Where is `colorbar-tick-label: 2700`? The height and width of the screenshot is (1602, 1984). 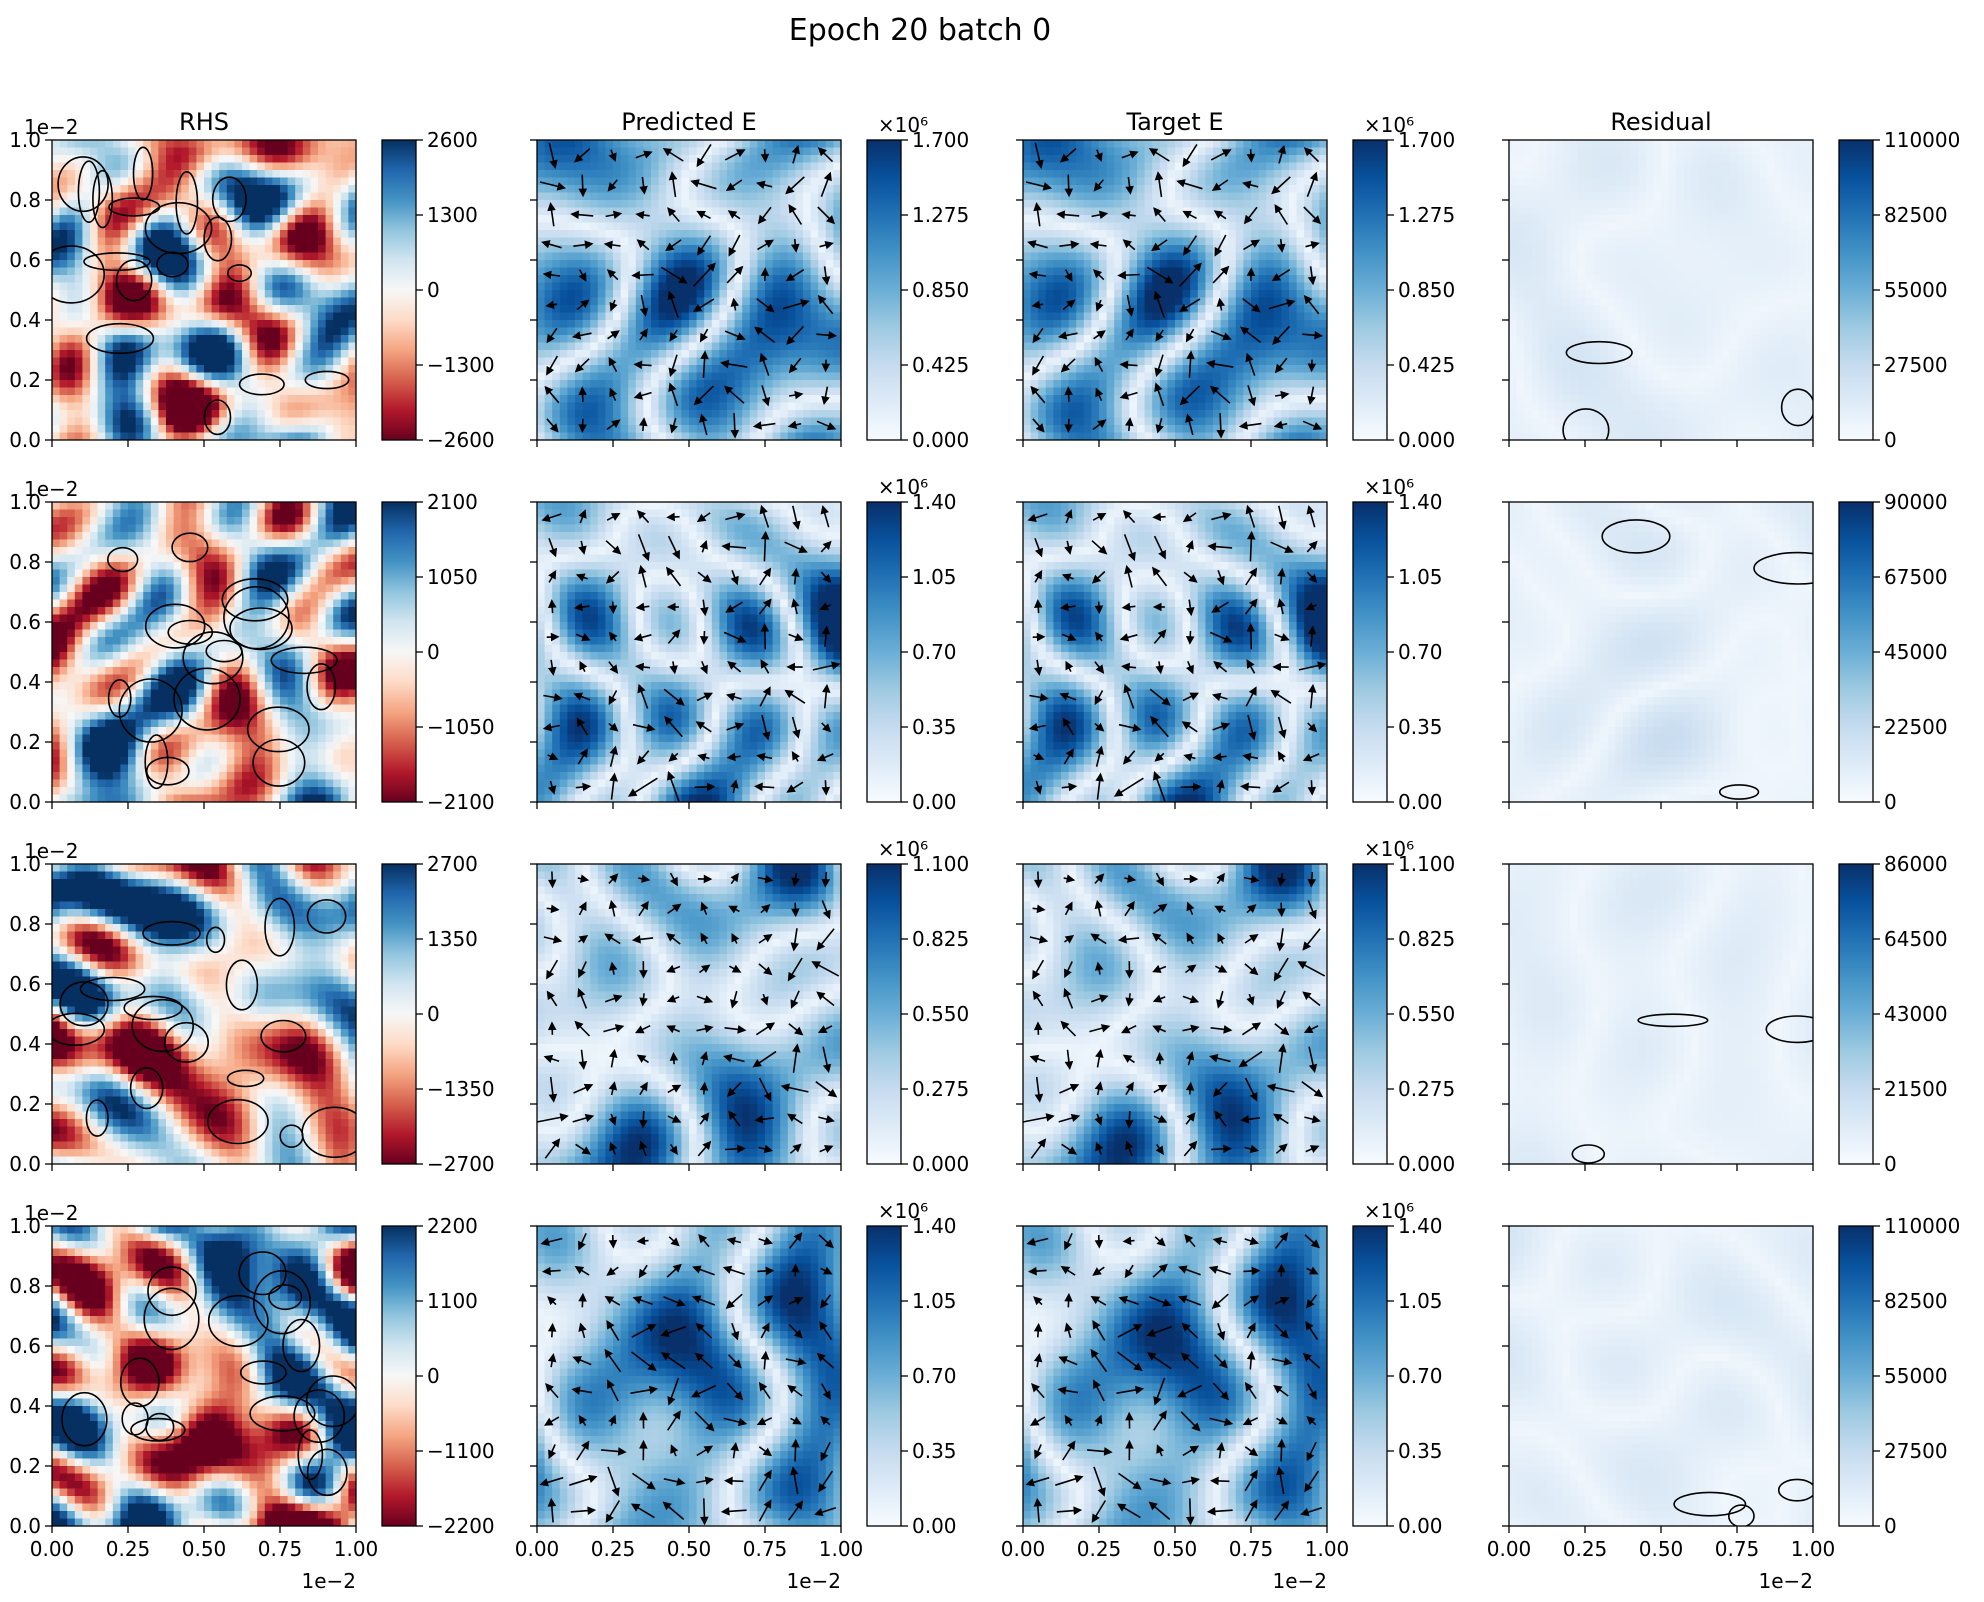
colorbar-tick-label: 2700 is located at coordinates (452, 864).